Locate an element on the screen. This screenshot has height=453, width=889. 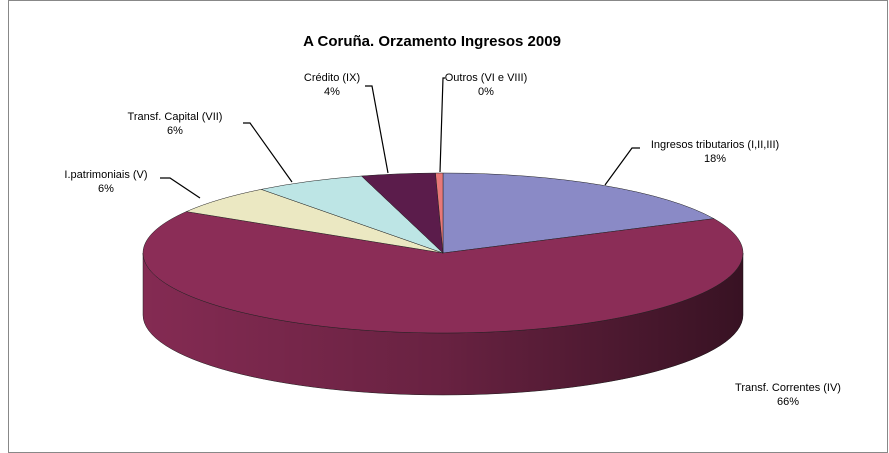
slice-value-label: 18% is located at coordinates (715, 159).